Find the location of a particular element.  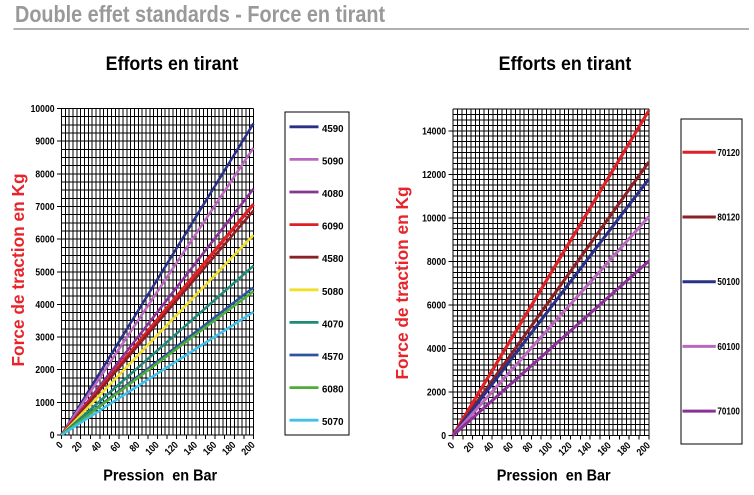

svg-text: 4070 is located at coordinates (333, 324).